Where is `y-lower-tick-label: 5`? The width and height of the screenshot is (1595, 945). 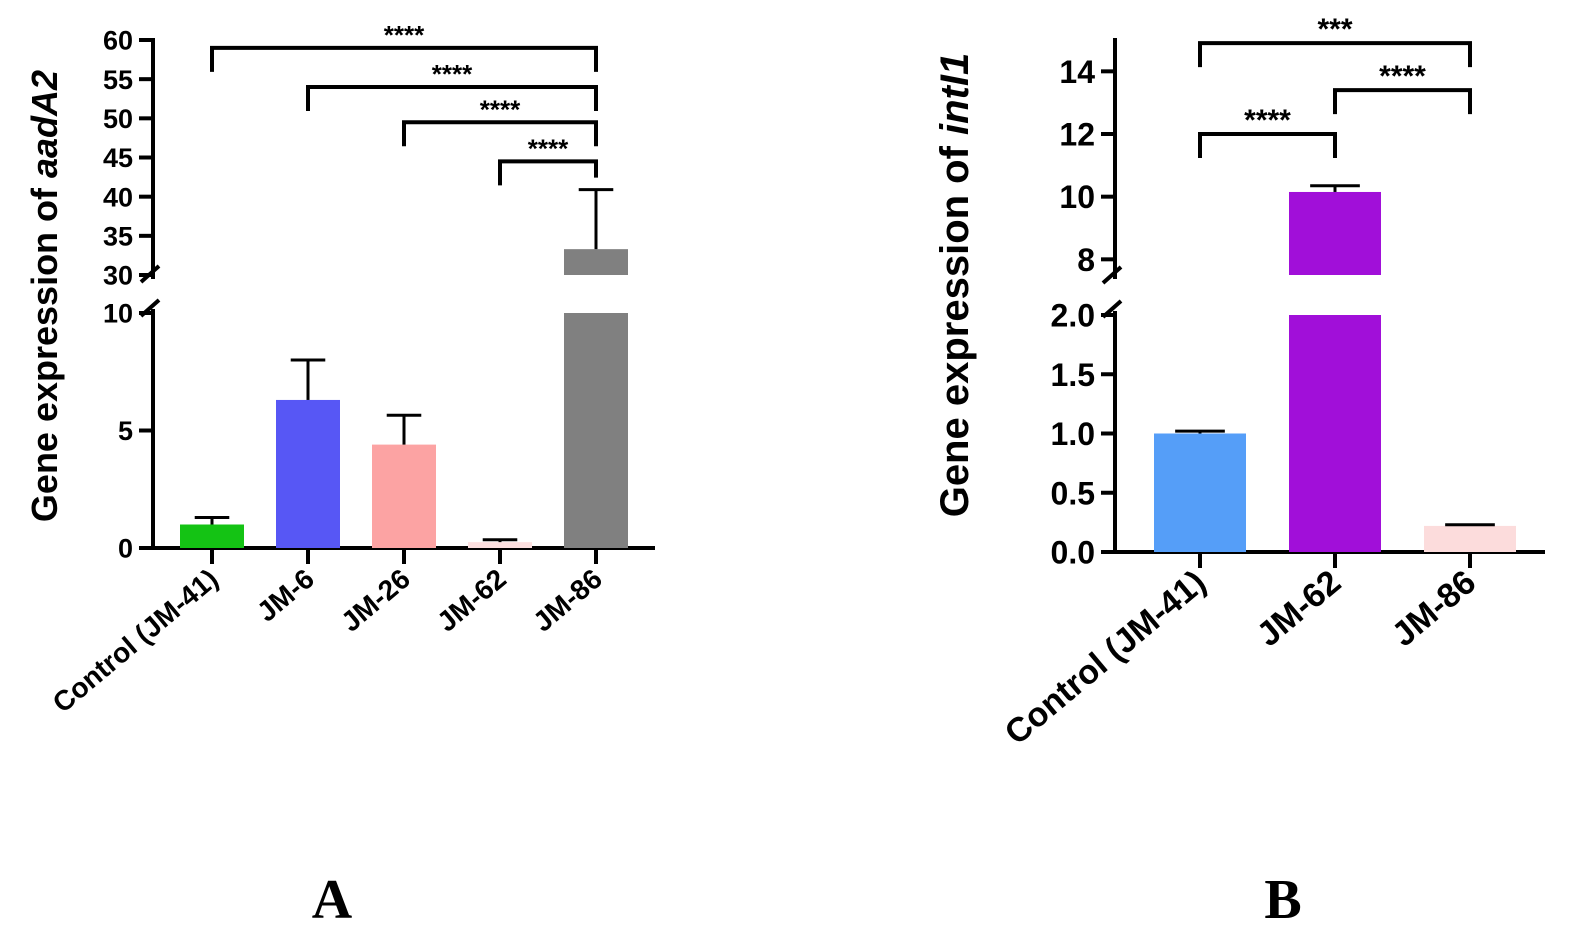 y-lower-tick-label: 5 is located at coordinates (125, 431).